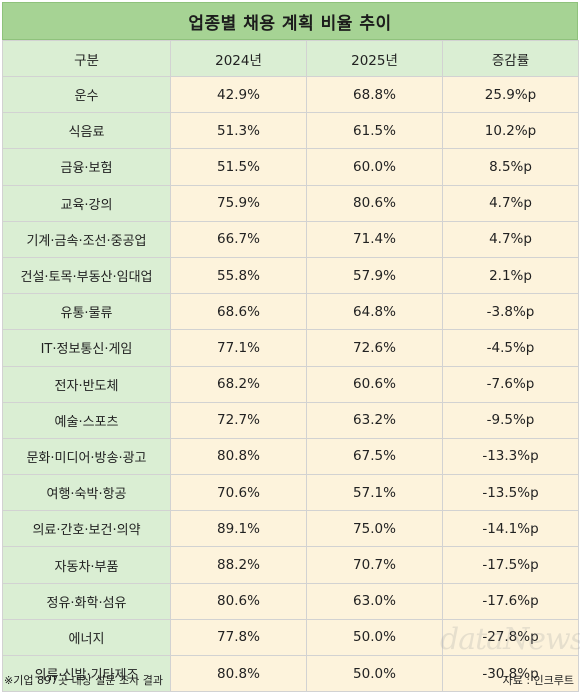 The width and height of the screenshot is (580, 692). I want to click on row-category: 예술·스포츠, so click(86, 420).